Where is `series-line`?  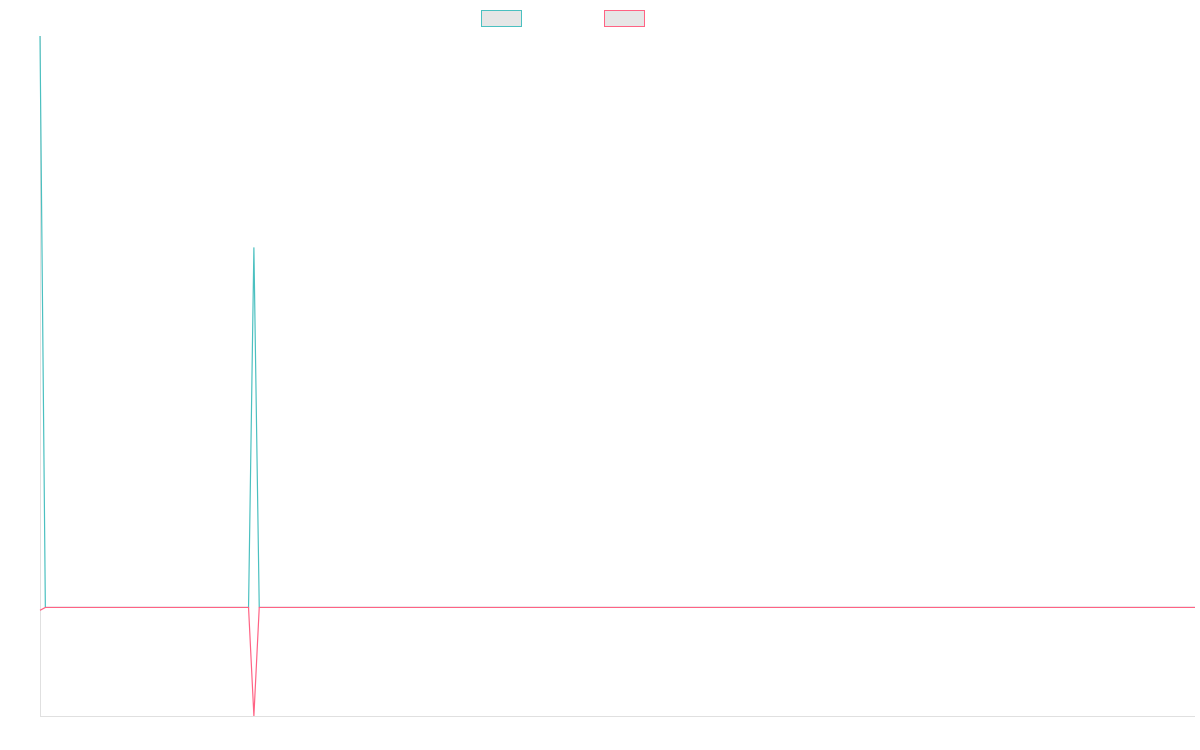 series-line is located at coordinates (617, 661).